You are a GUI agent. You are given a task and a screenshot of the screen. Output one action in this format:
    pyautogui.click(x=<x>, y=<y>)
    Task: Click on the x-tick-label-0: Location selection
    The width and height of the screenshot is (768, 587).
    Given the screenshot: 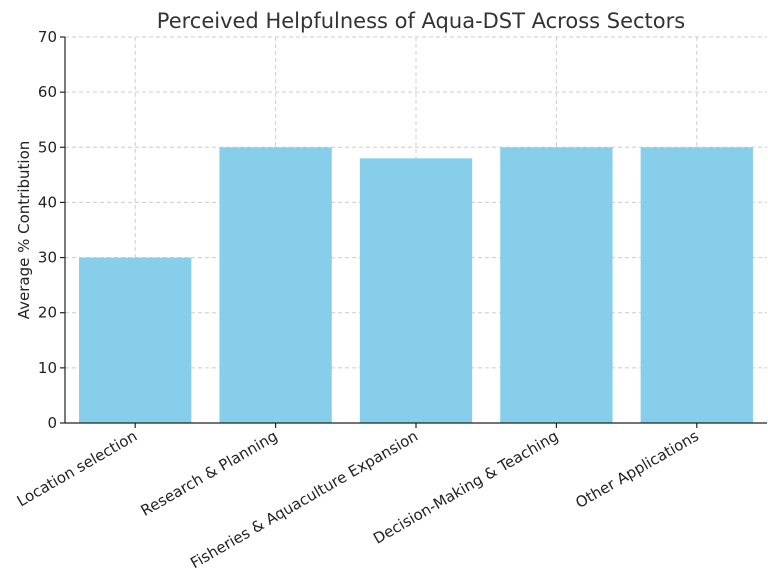 What is the action you would take?
    pyautogui.click(x=77, y=468)
    